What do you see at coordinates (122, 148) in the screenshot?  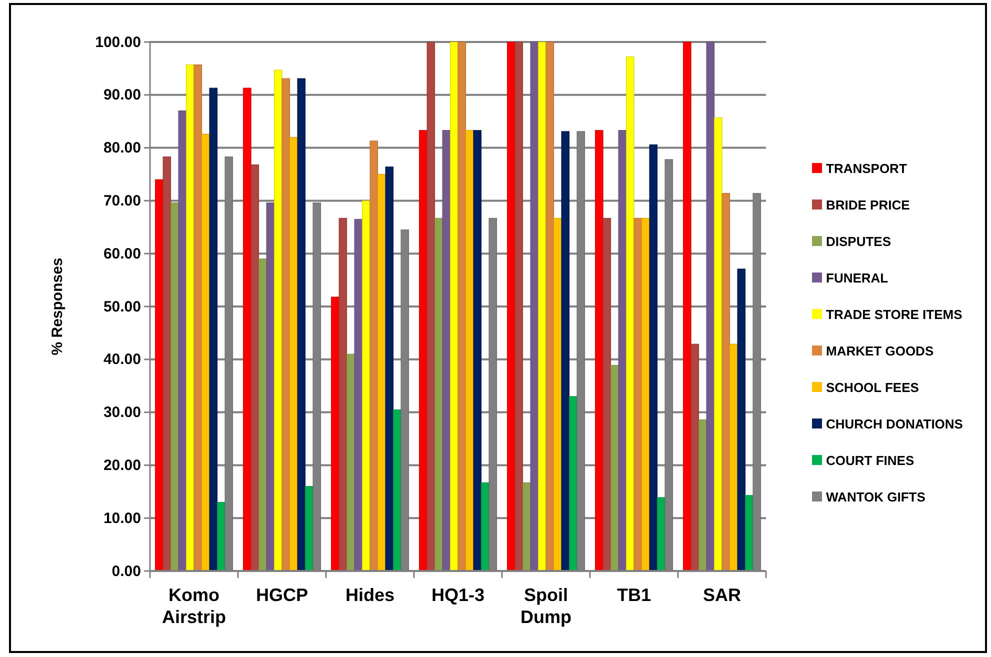 I see `y-tick-label: 80.00` at bounding box center [122, 148].